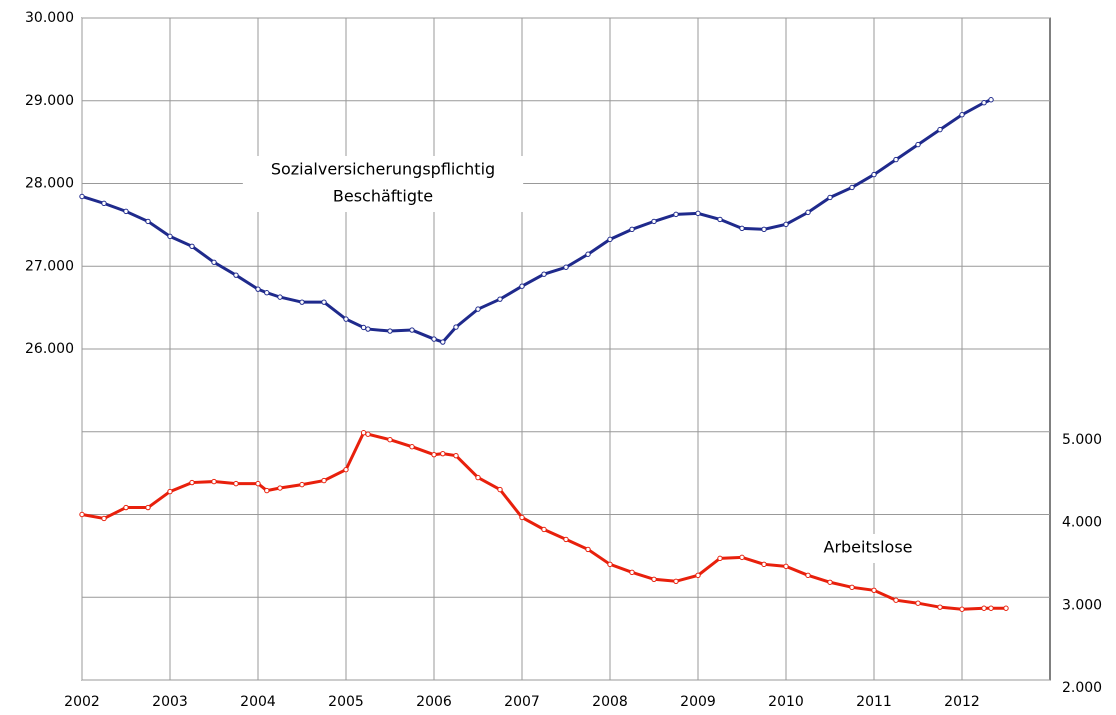 This screenshot has width=1116, height=715. I want to click on y-tick-label: 26.000, so click(49, 349).